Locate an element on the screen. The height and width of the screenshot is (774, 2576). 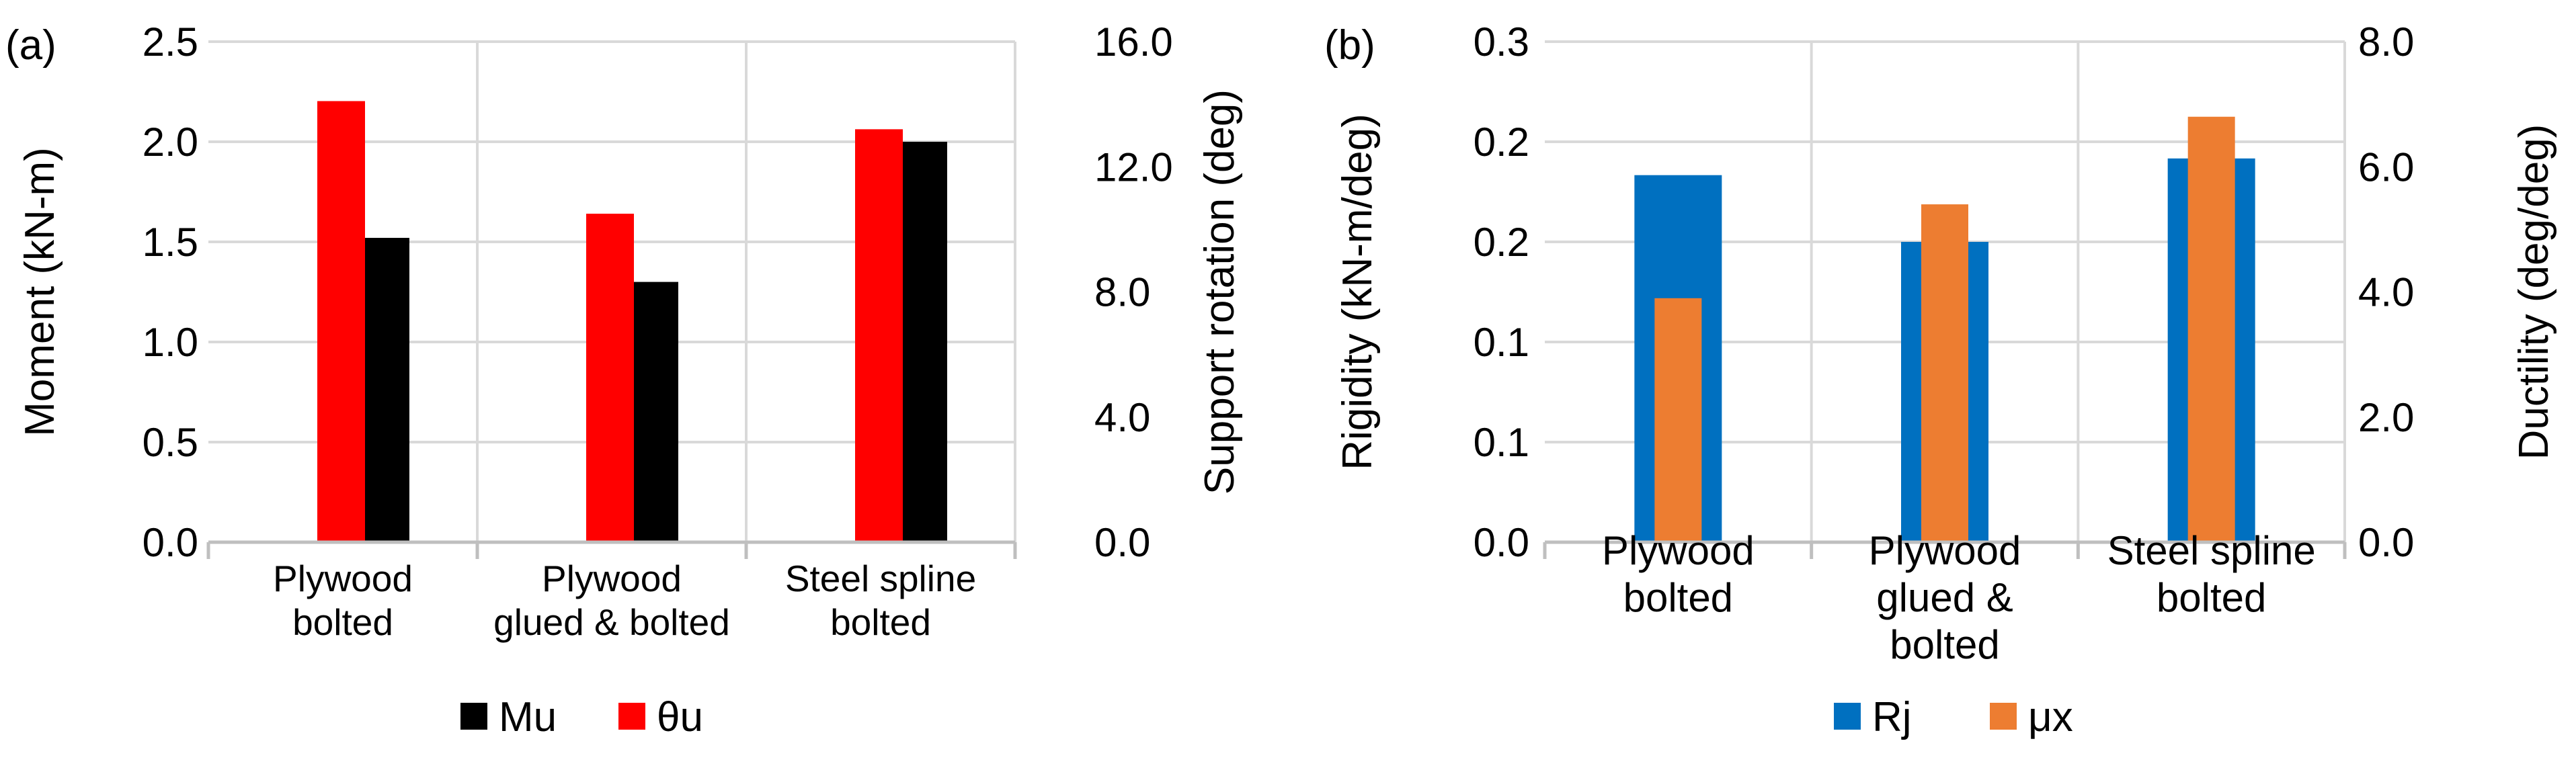
y-tick-label: 0.5 is located at coordinates (170, 442).